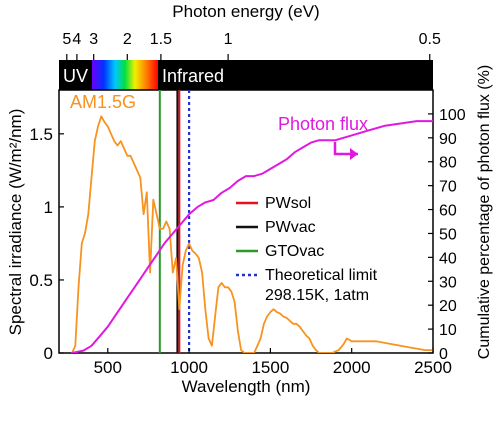 This screenshot has width=500, height=434. Describe the element at coordinates (352, 367) in the screenshot. I see `x-tick-label: 2000` at that location.